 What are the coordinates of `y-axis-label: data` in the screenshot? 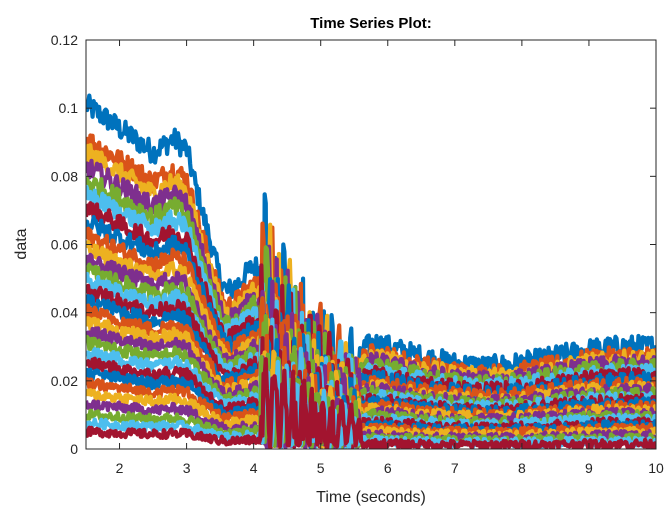 It's located at (21, 243).